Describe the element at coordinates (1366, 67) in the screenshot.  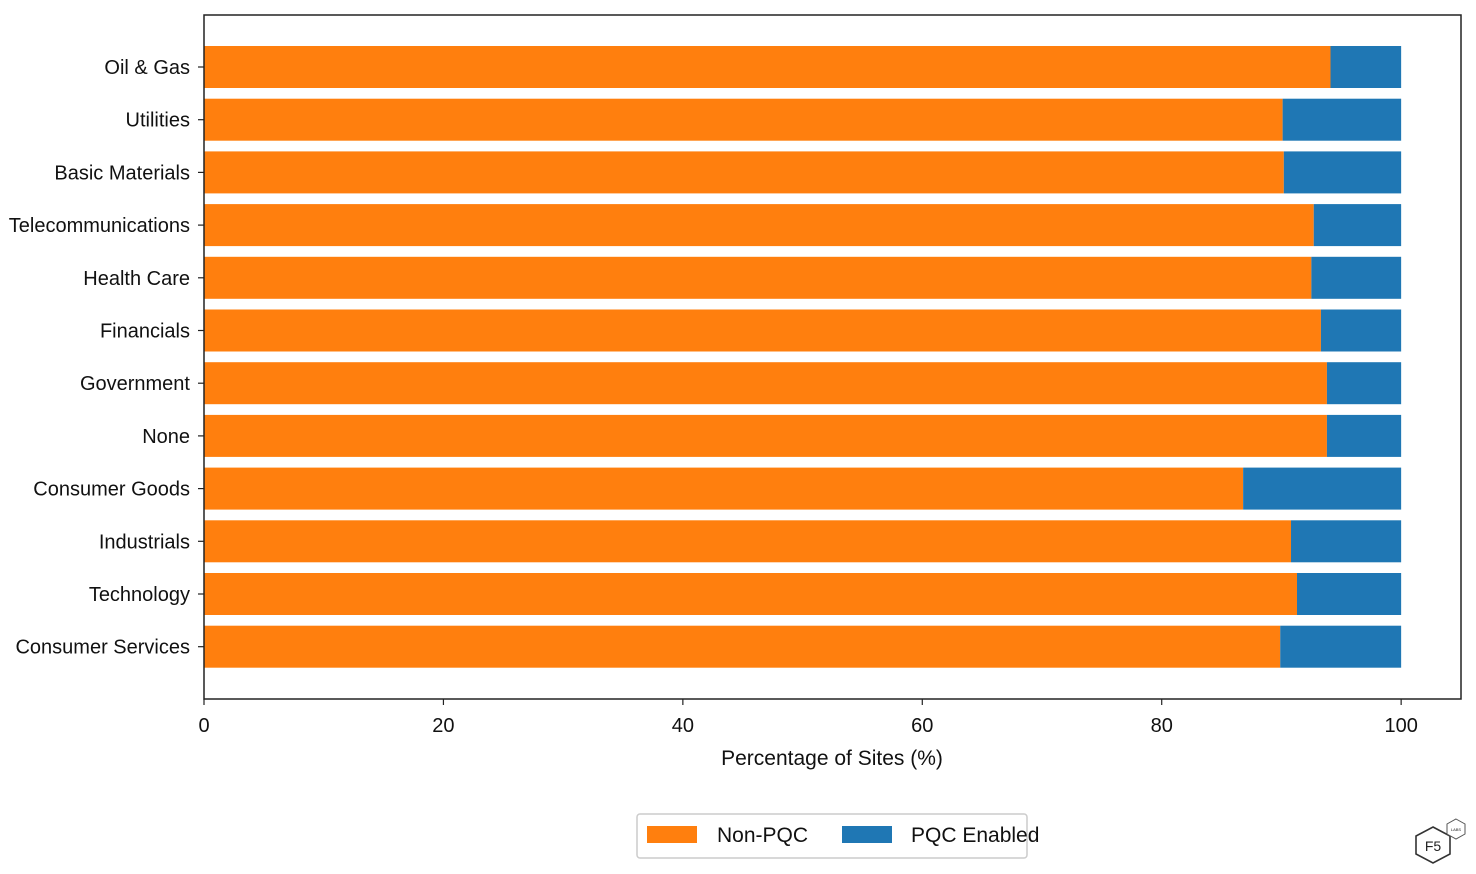
I see `bar-pqc-enabled-oil-gas` at that location.